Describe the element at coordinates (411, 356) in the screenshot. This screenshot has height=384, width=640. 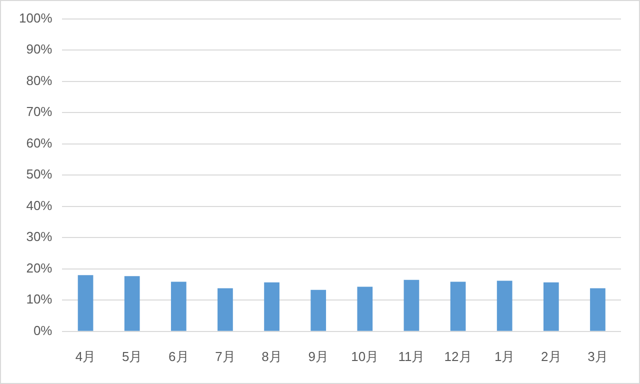
I see `x-tick-label: 11月` at that location.